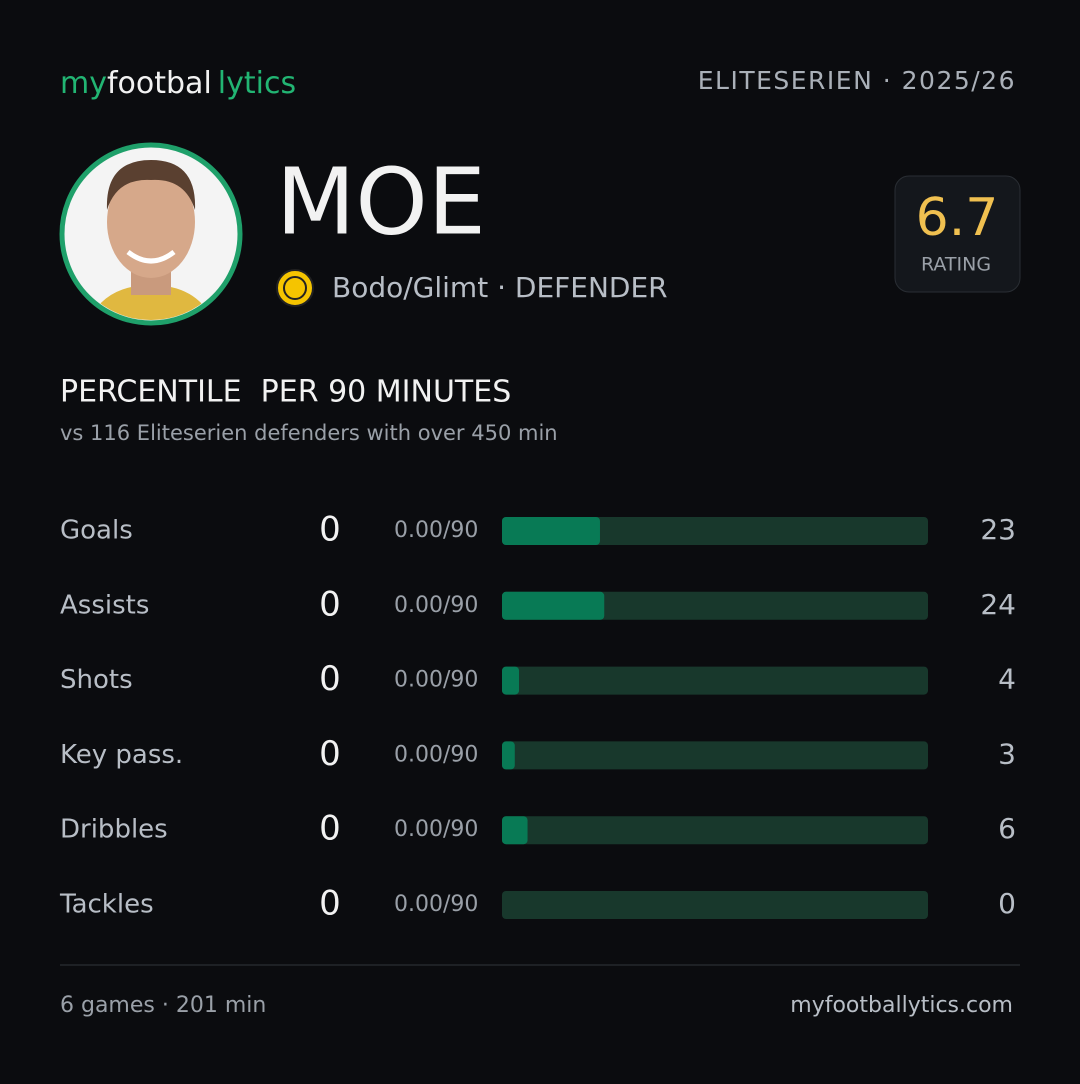  I want to click on rating-box, so click(957, 234).